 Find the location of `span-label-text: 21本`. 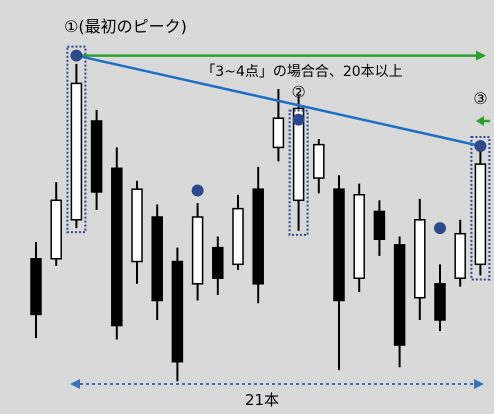

span-label-text: 21本 is located at coordinates (262, 400).